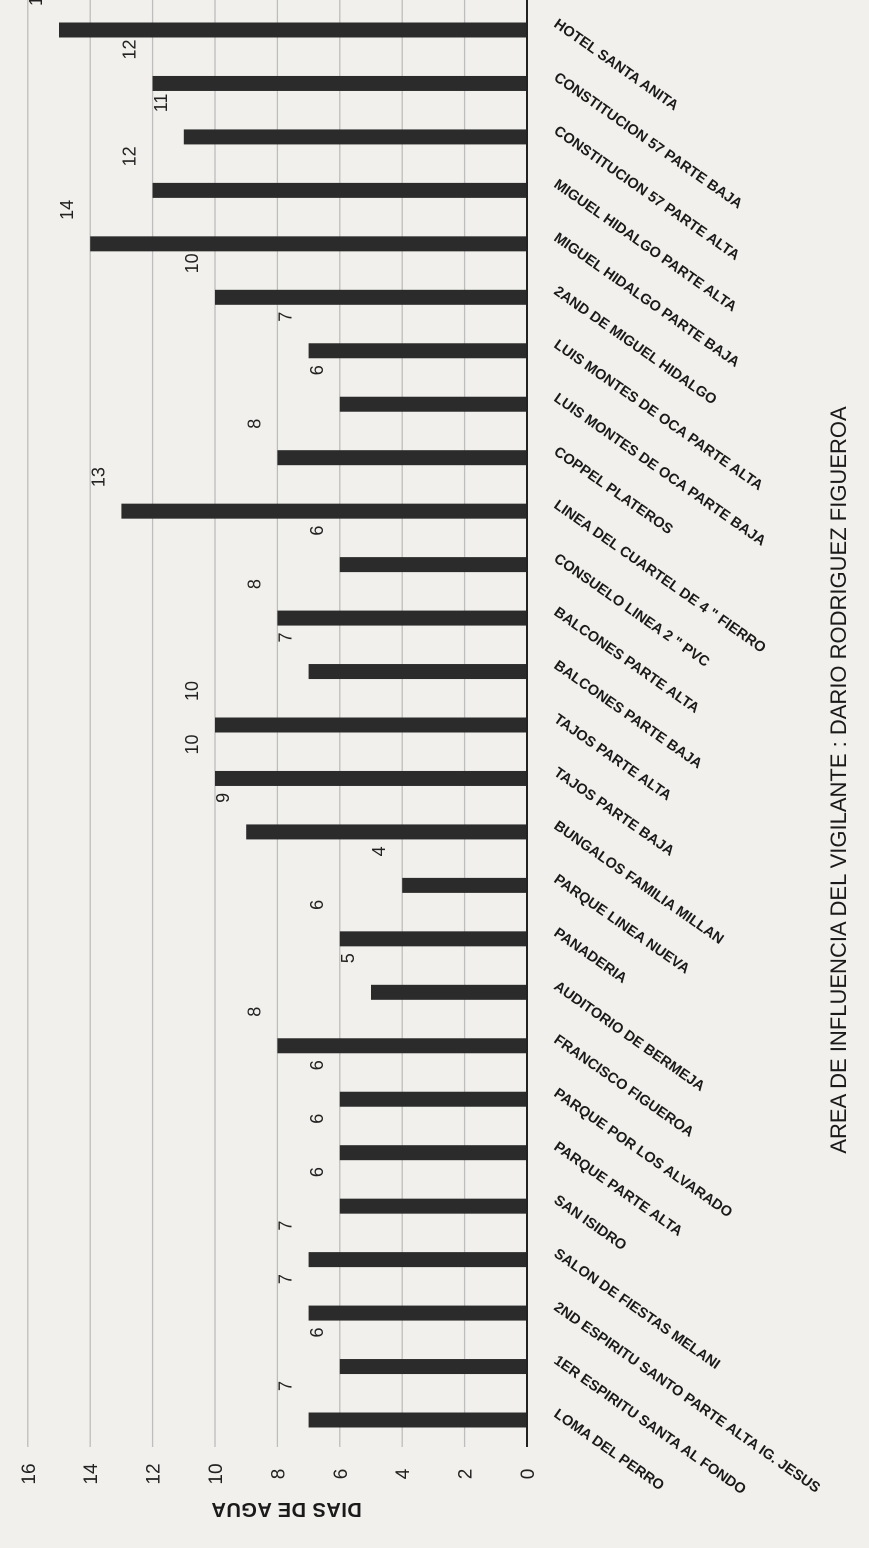 This screenshot has width=869, height=1548. Describe the element at coordinates (154, 1473) in the screenshot. I see `value-tick-label: 12` at that location.